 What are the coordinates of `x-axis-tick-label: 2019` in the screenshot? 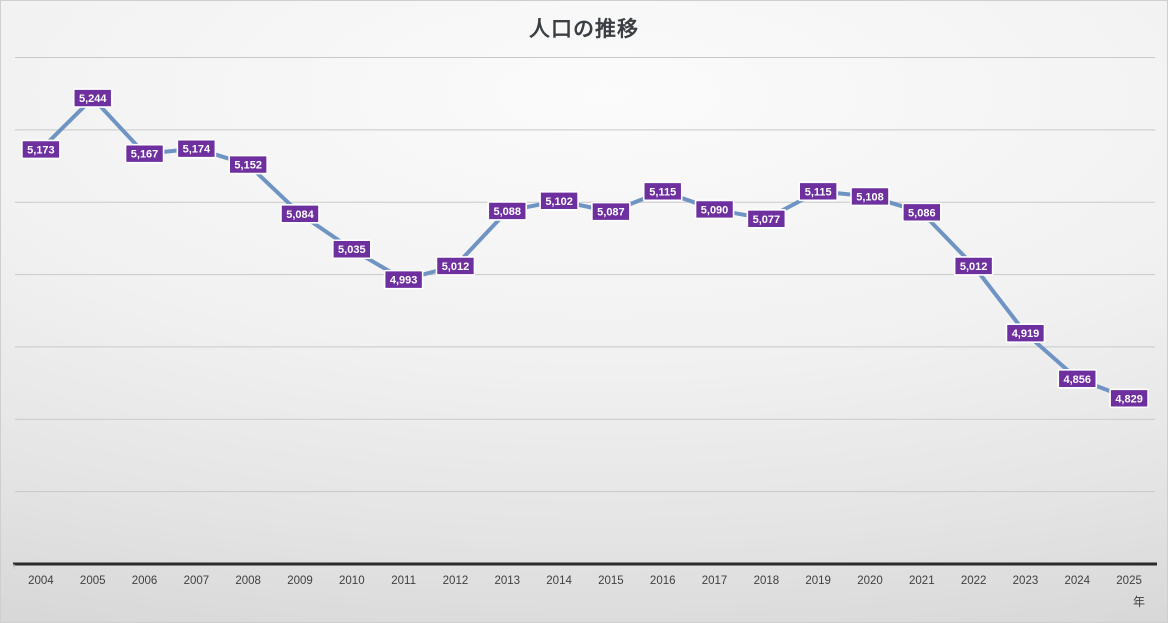 It's located at (818, 581).